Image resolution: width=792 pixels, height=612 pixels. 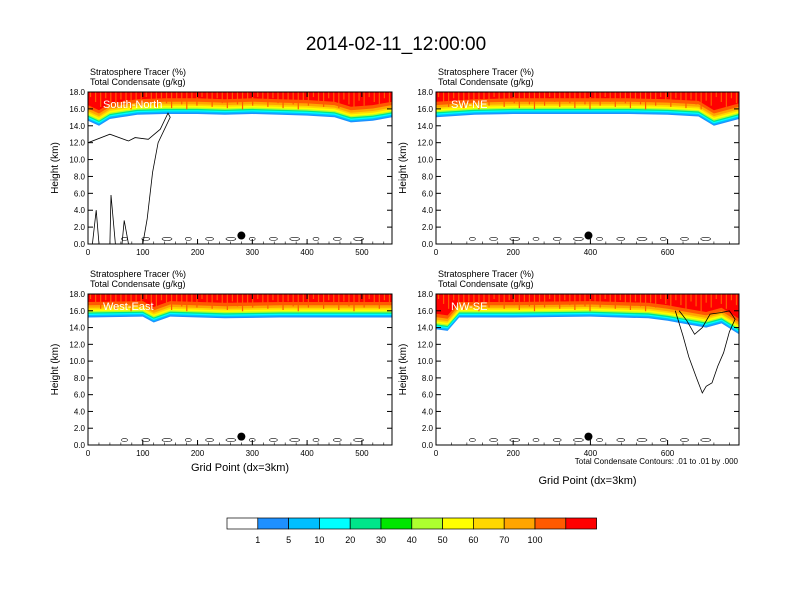 I want to click on colorbar-label: 50, so click(x=443, y=540).